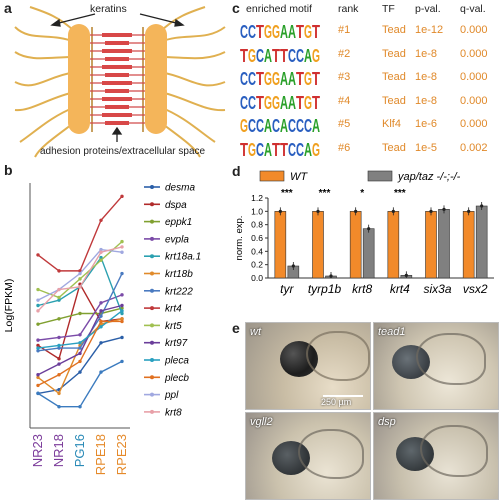 The width and height of the screenshot is (500, 504). What do you see at coordinates (117, 79) in the screenshot?
I see `adhesion-proteins` at bounding box center [117, 79].